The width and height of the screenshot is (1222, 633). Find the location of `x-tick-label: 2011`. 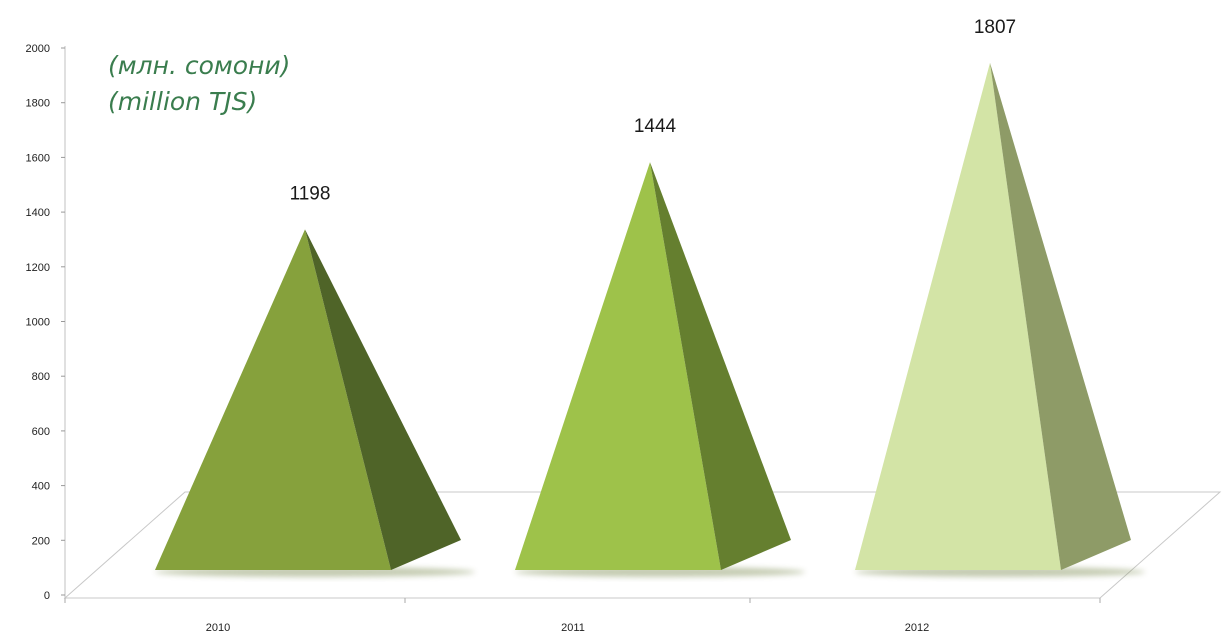

x-tick-label: 2011 is located at coordinates (573, 627).